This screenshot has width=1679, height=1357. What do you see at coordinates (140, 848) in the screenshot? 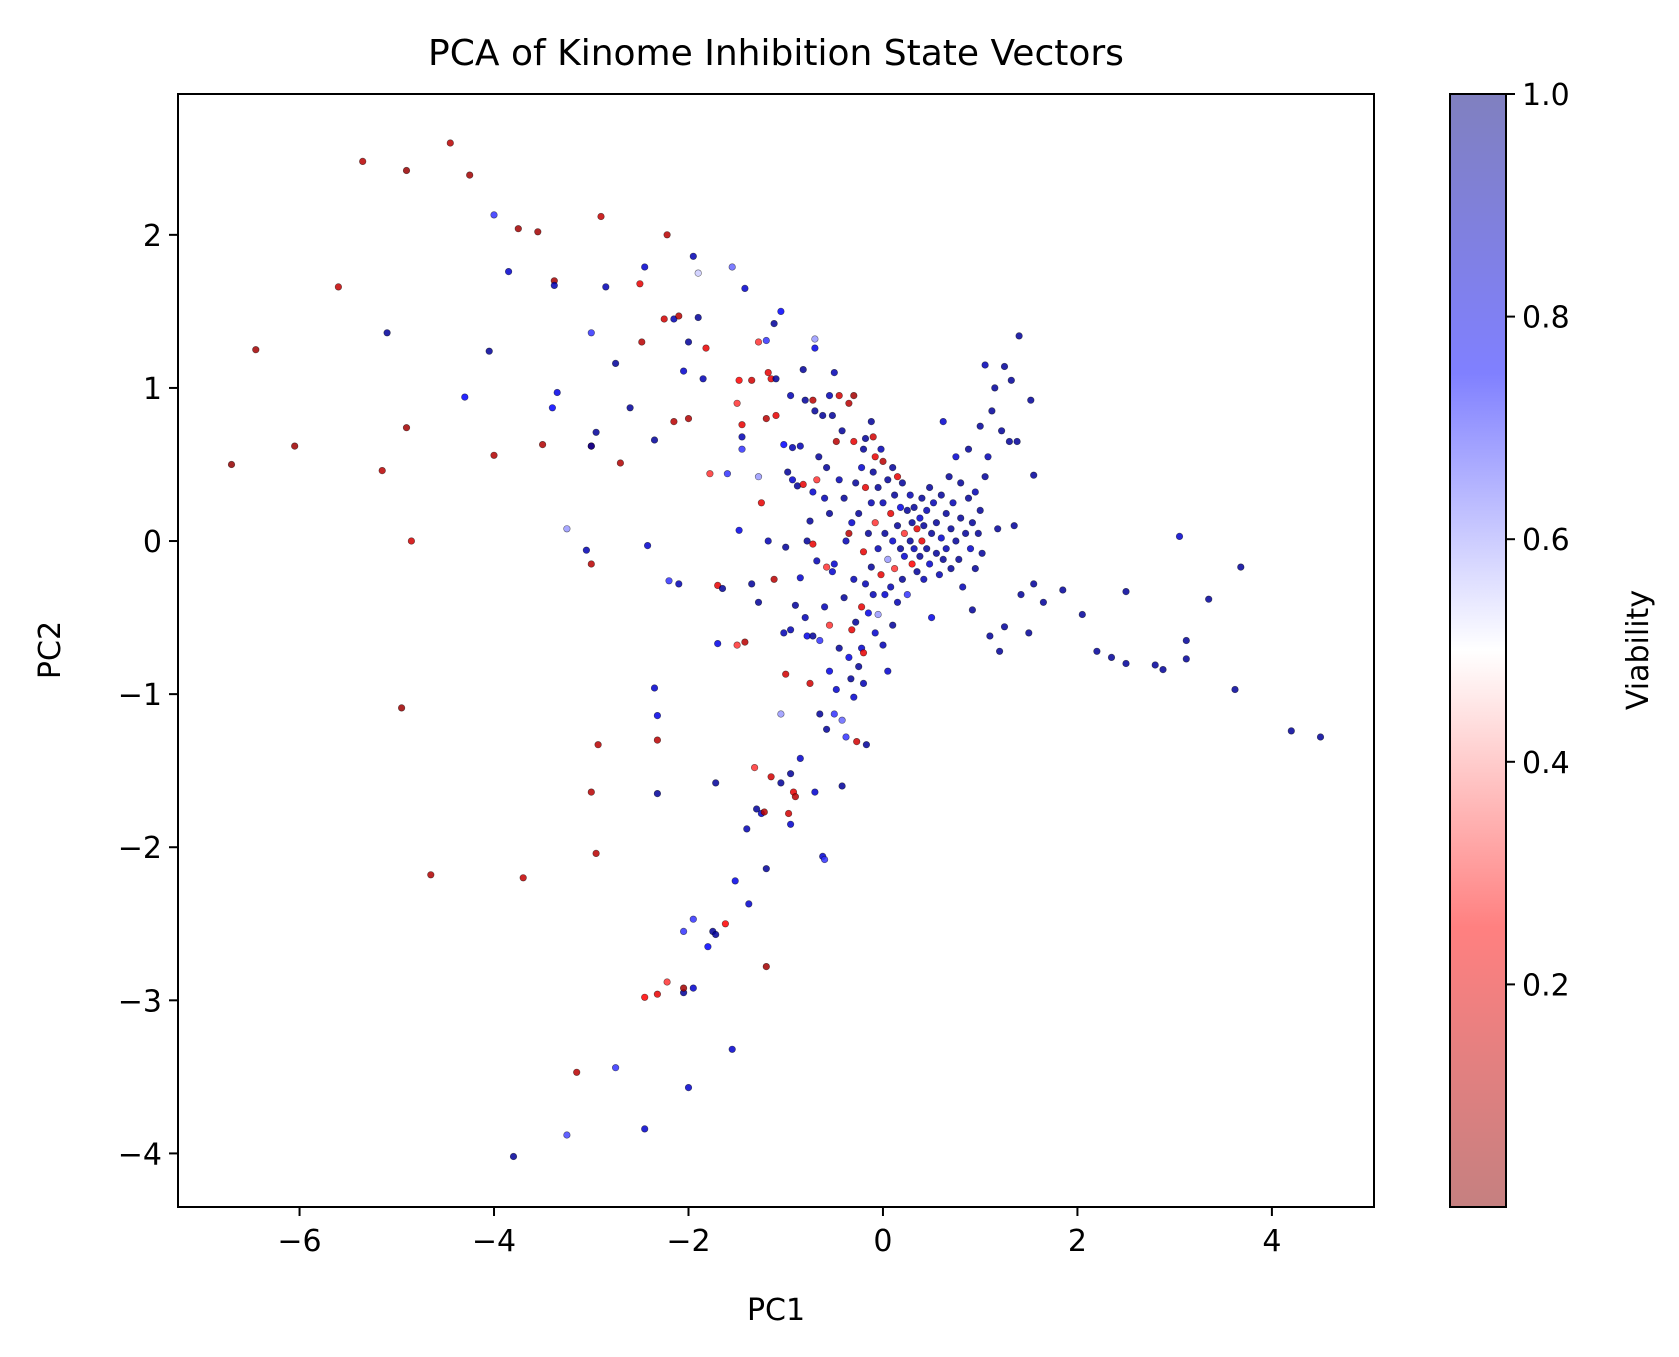
I see `y-tick-label: −2` at bounding box center [140, 848].